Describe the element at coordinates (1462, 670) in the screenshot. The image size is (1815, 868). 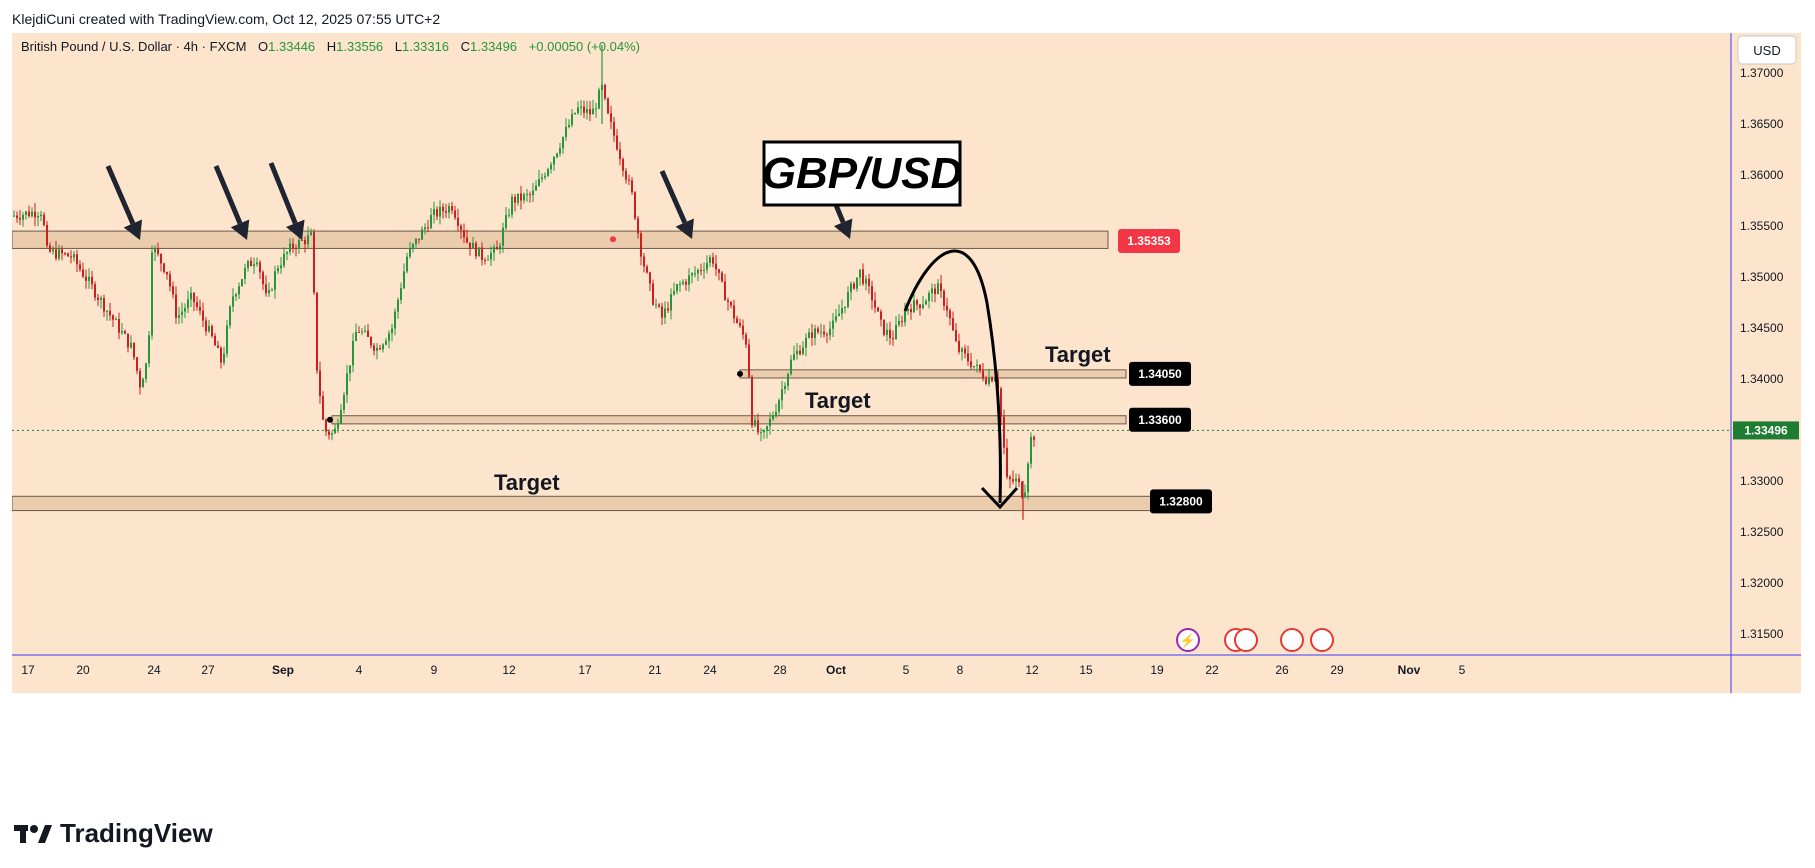
I see `x-tick-label: 5` at that location.